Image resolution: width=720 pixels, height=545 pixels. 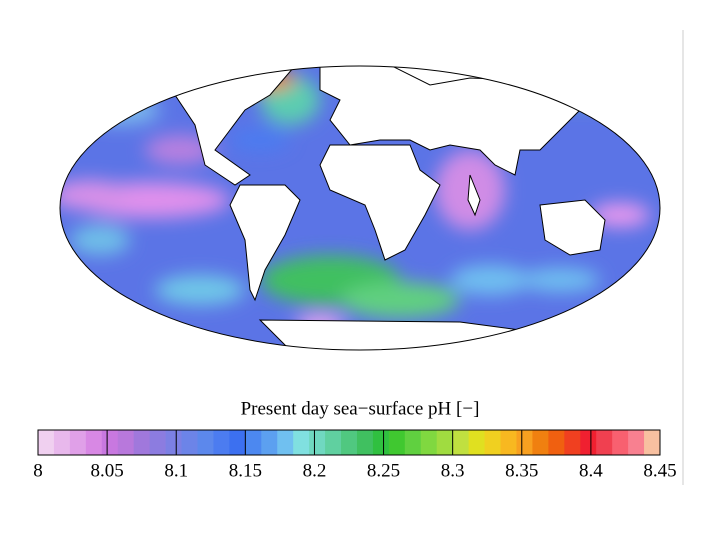 What do you see at coordinates (360, 408) in the screenshot?
I see `colorbar-label: Present day sea−surface pH [−]` at bounding box center [360, 408].